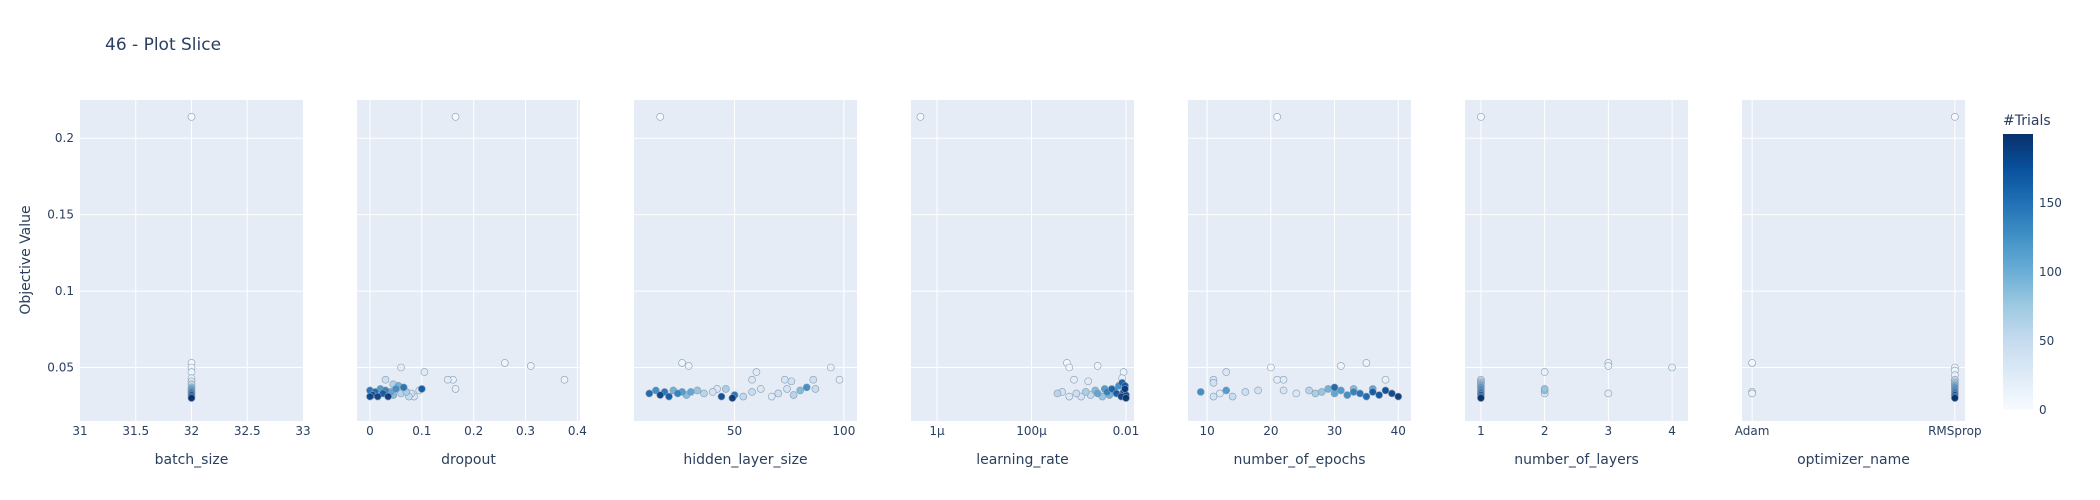  Describe the element at coordinates (1853, 460) in the screenshot. I see `x-axis-title: optimizer_name` at that location.